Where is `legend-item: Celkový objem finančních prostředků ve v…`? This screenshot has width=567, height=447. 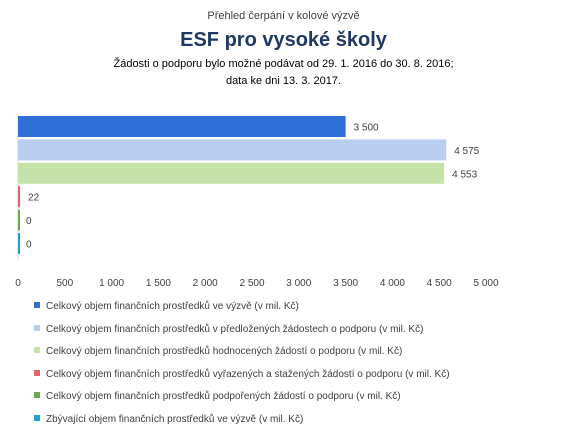 legend-item: Celkový objem finančních prostředků ve v… is located at coordinates (294, 307).